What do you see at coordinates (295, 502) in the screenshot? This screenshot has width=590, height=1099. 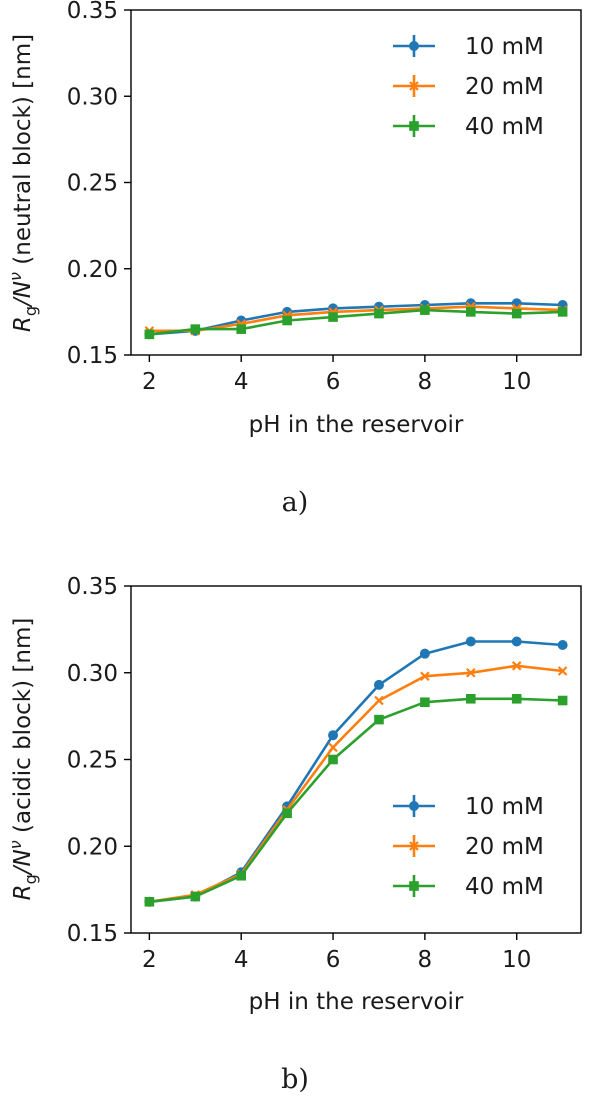 I see `panel-caption: a)` at bounding box center [295, 502].